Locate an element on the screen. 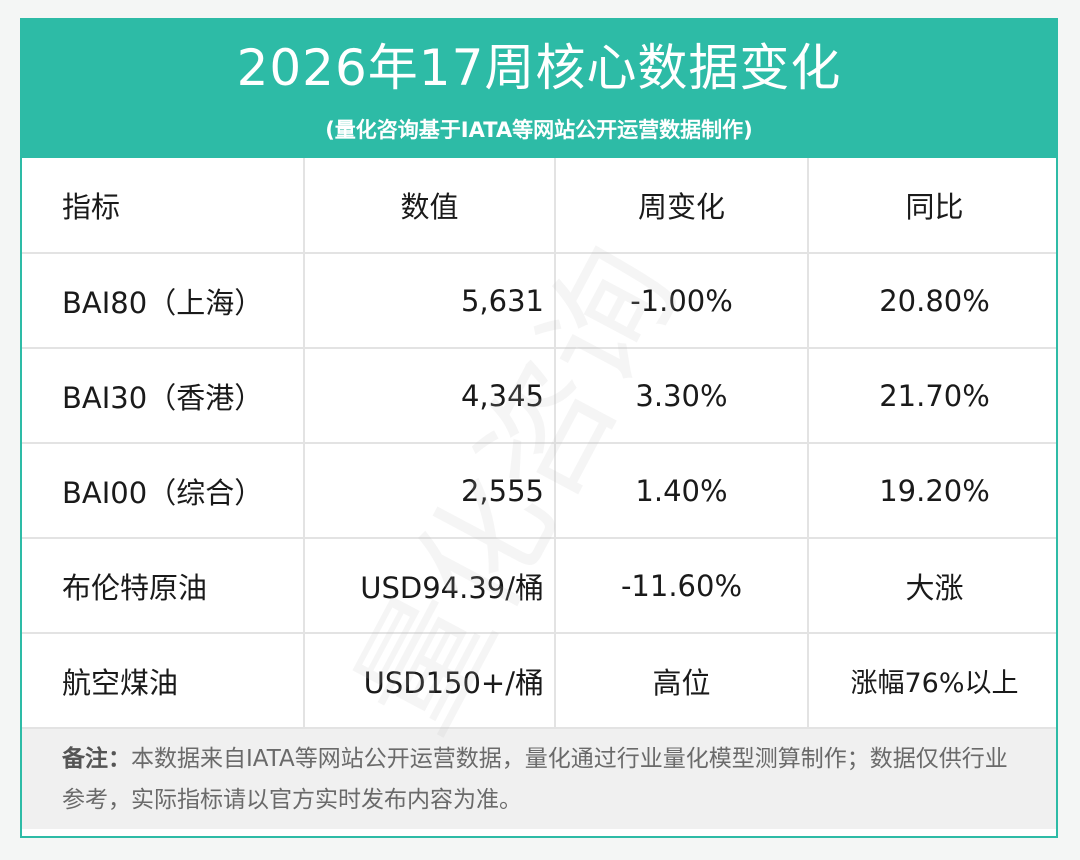 The height and width of the screenshot is (860, 1080). row-indicator: BAI30（香港） is located at coordinates (163, 396).